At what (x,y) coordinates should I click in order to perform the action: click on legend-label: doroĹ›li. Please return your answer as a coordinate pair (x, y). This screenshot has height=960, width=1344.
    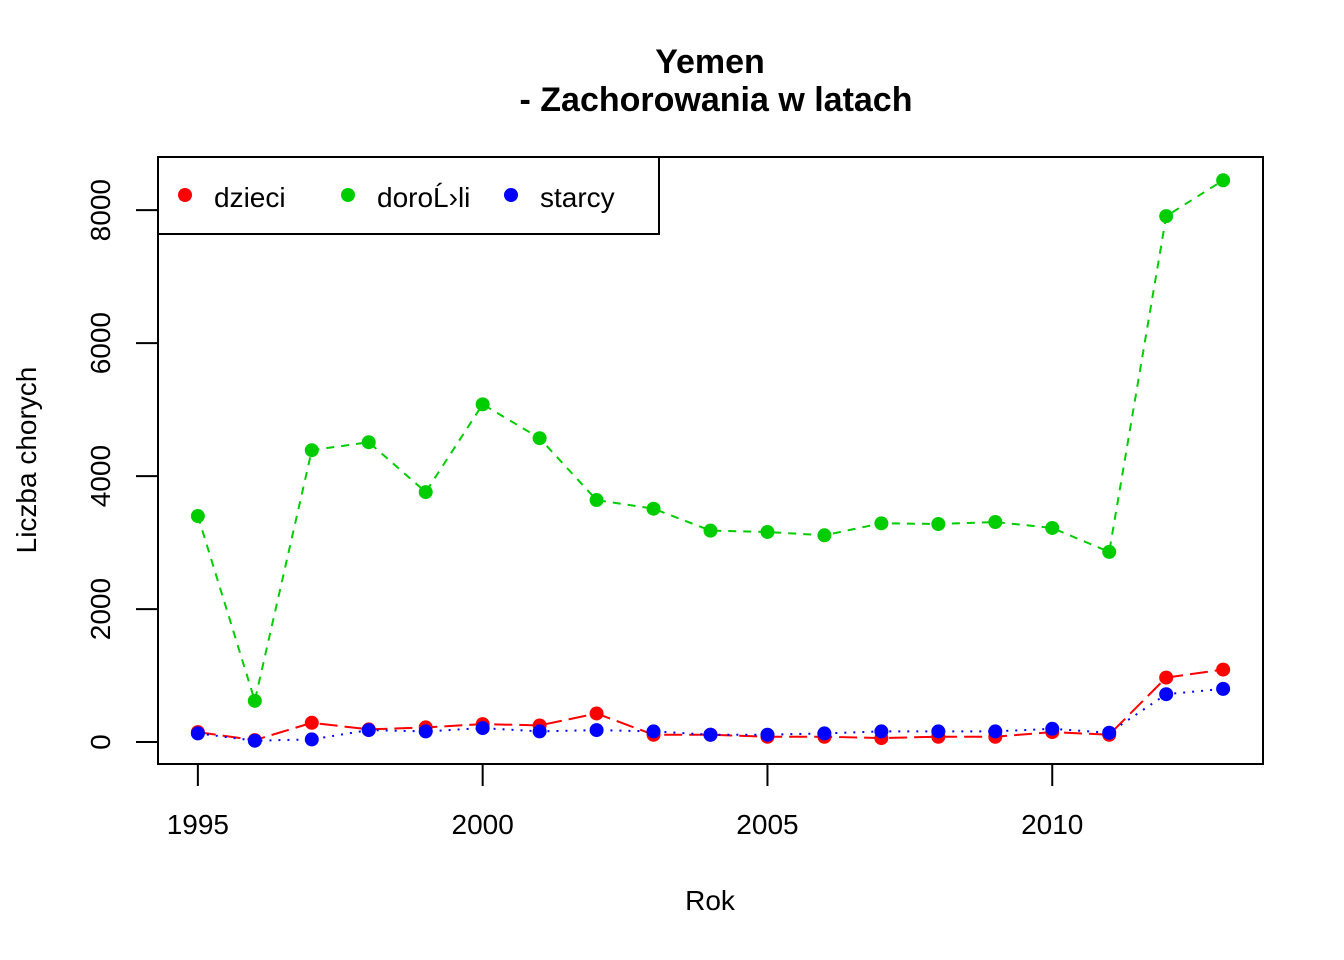
    Looking at the image, I should click on (423, 197).